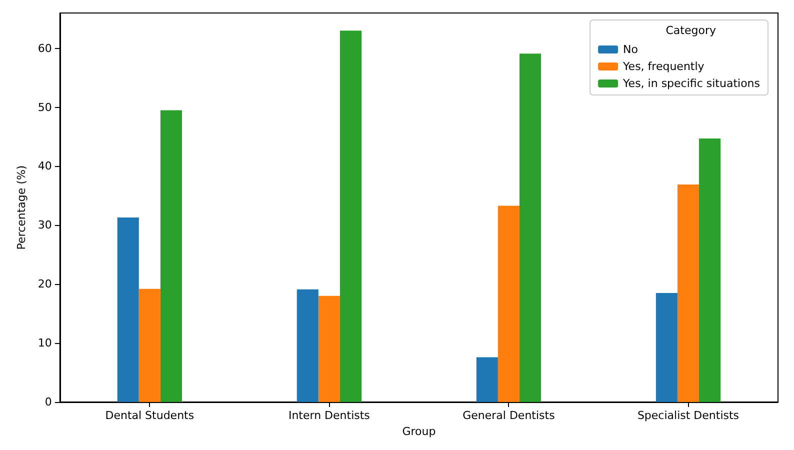  I want to click on x-tick-label: Specialist Dentists, so click(688, 415).